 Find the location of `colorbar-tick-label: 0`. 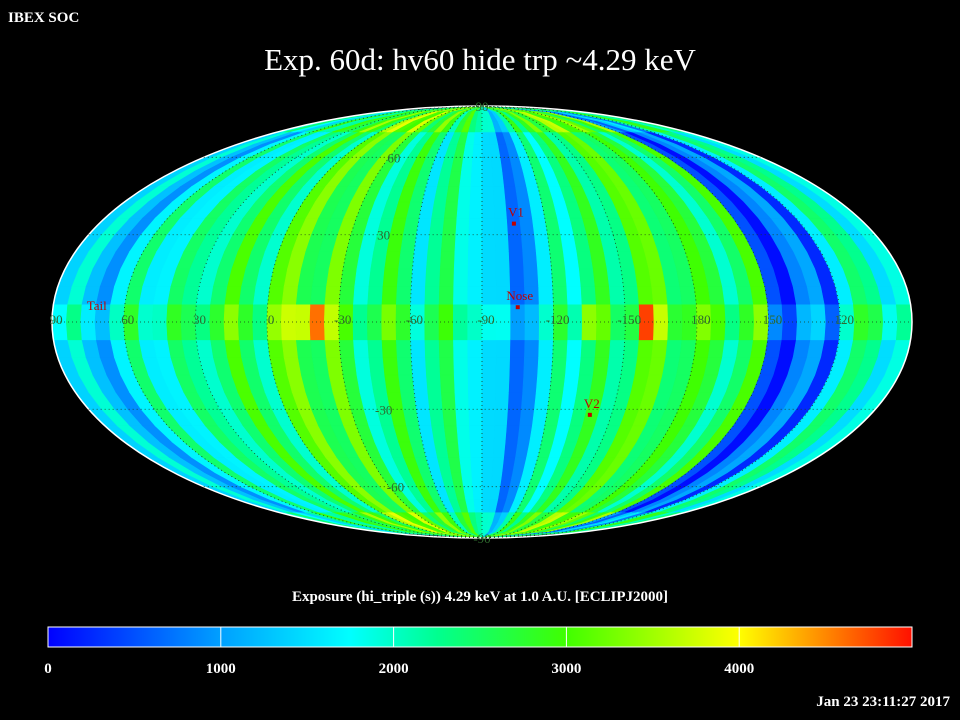

colorbar-tick-label: 0 is located at coordinates (48, 669).